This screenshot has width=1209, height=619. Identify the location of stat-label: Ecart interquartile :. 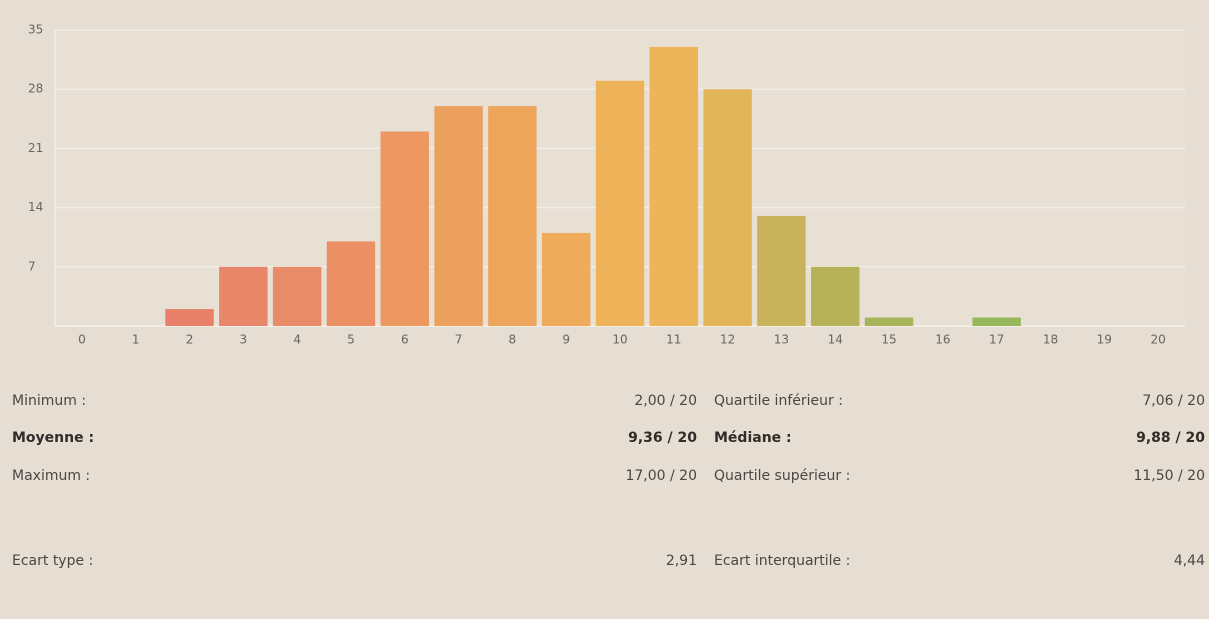
(782, 561).